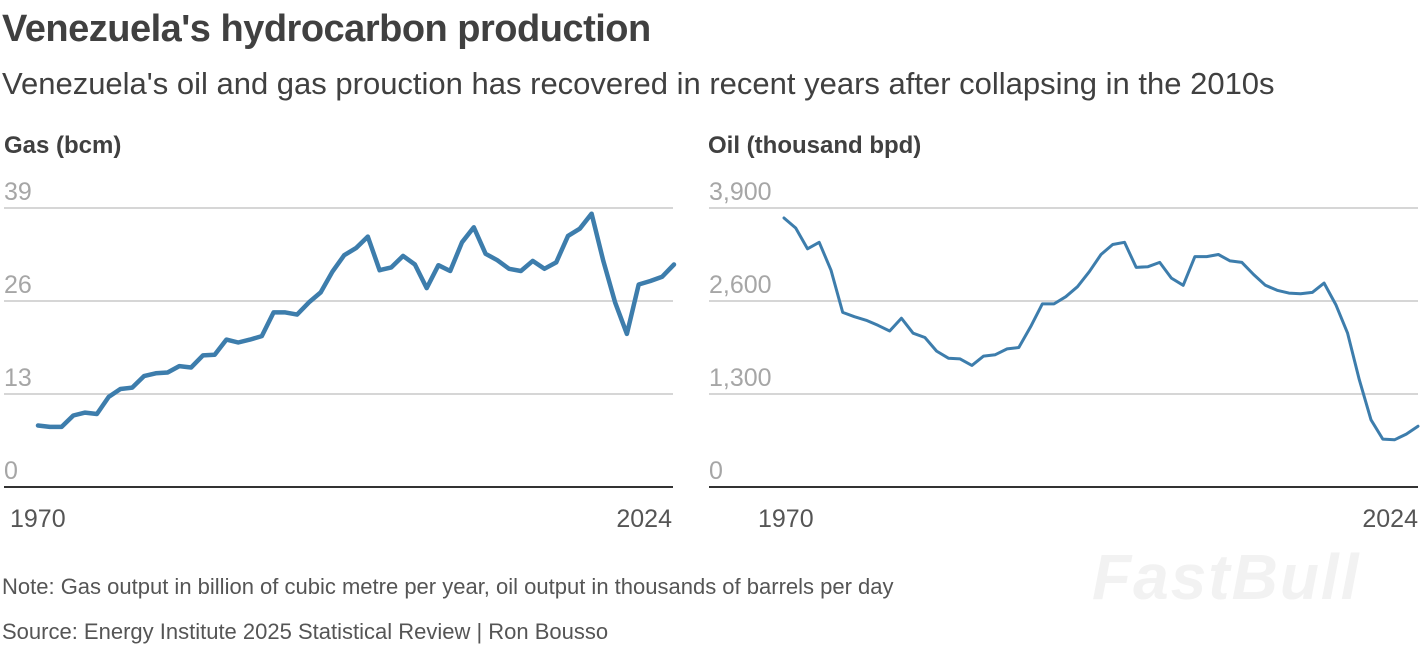 This screenshot has width=1420, height=646. I want to click on oil-xtick-label: 1970, so click(786, 519).